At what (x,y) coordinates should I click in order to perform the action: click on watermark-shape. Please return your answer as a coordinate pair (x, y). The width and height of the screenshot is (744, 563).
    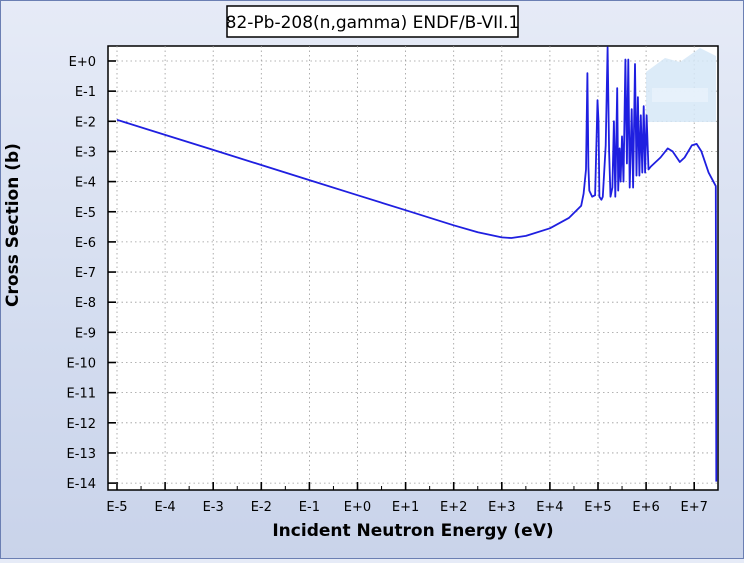
    Looking at the image, I should click on (681, 85).